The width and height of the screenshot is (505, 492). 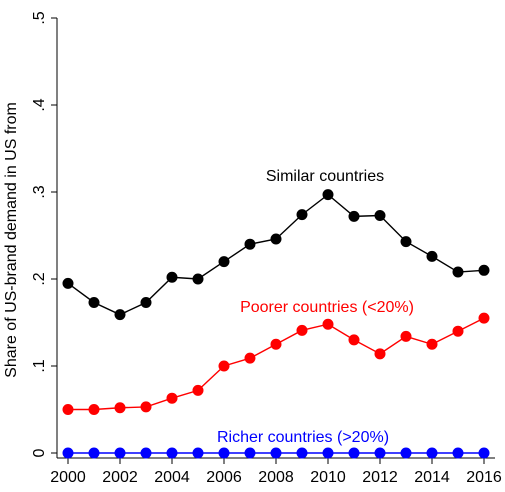 What do you see at coordinates (432, 477) in the screenshot?
I see `x-tick-label: 2014` at bounding box center [432, 477].